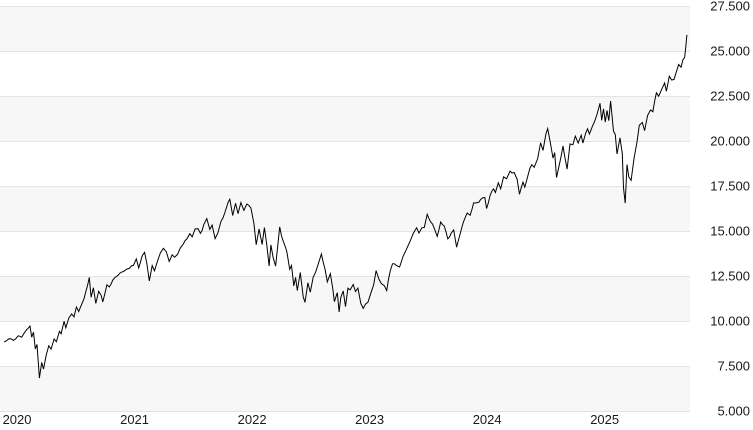 The width and height of the screenshot is (753, 430). Describe the element at coordinates (730, 231) in the screenshot. I see `y-axis-label: 15.000` at that location.